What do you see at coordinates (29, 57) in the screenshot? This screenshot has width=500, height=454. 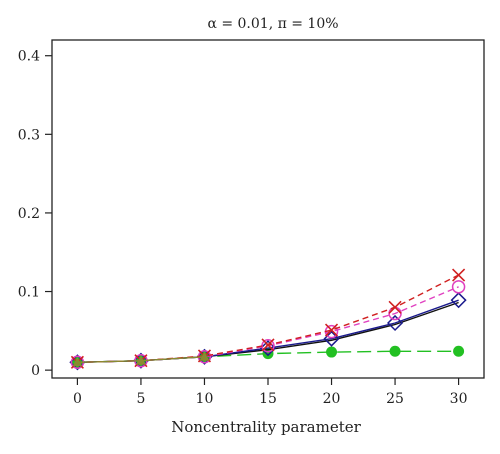 I see `y-tick-label: 0.4` at bounding box center [29, 57].